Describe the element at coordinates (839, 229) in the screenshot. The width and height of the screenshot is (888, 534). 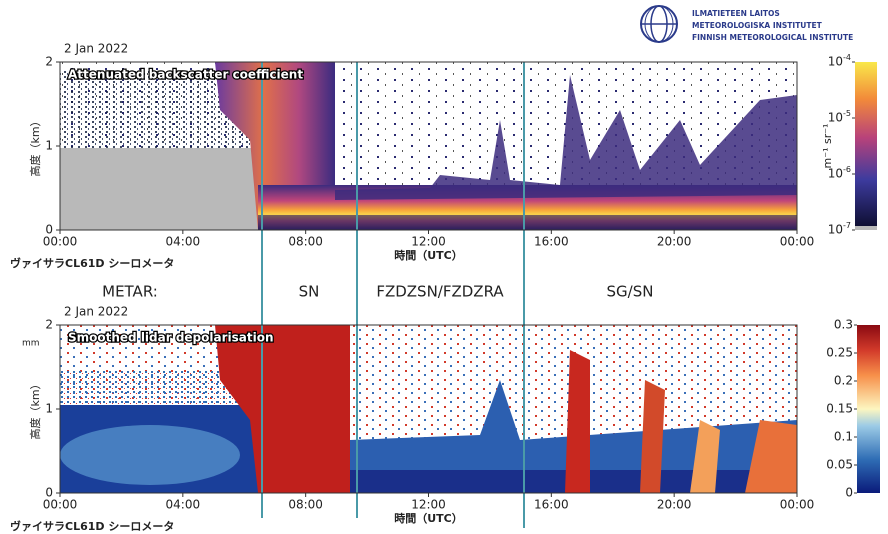
I see `colorbar-tick-label: 10⁻⁷` at that location.